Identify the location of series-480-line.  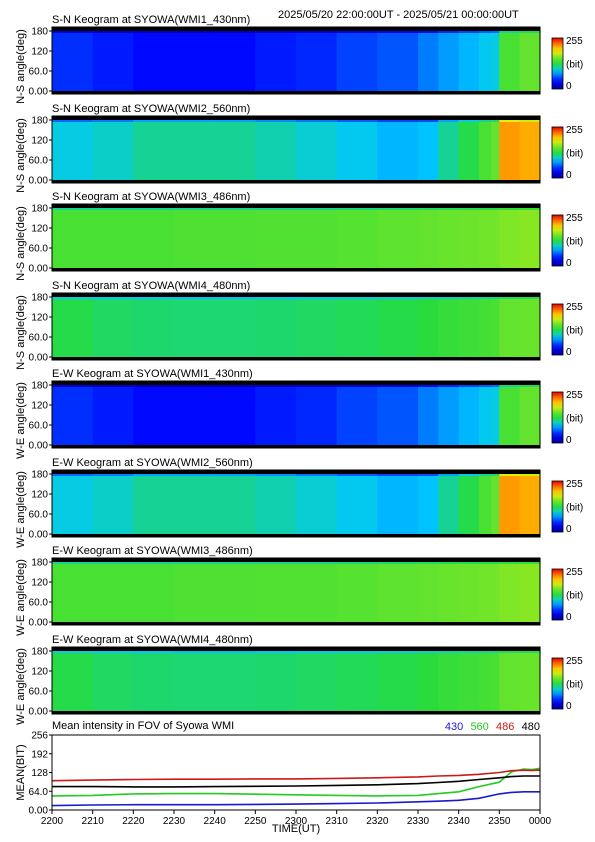
(296, 781).